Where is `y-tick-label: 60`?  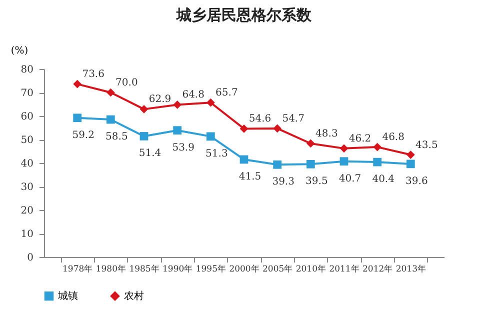 y-tick-label: 60 is located at coordinates (27, 117).